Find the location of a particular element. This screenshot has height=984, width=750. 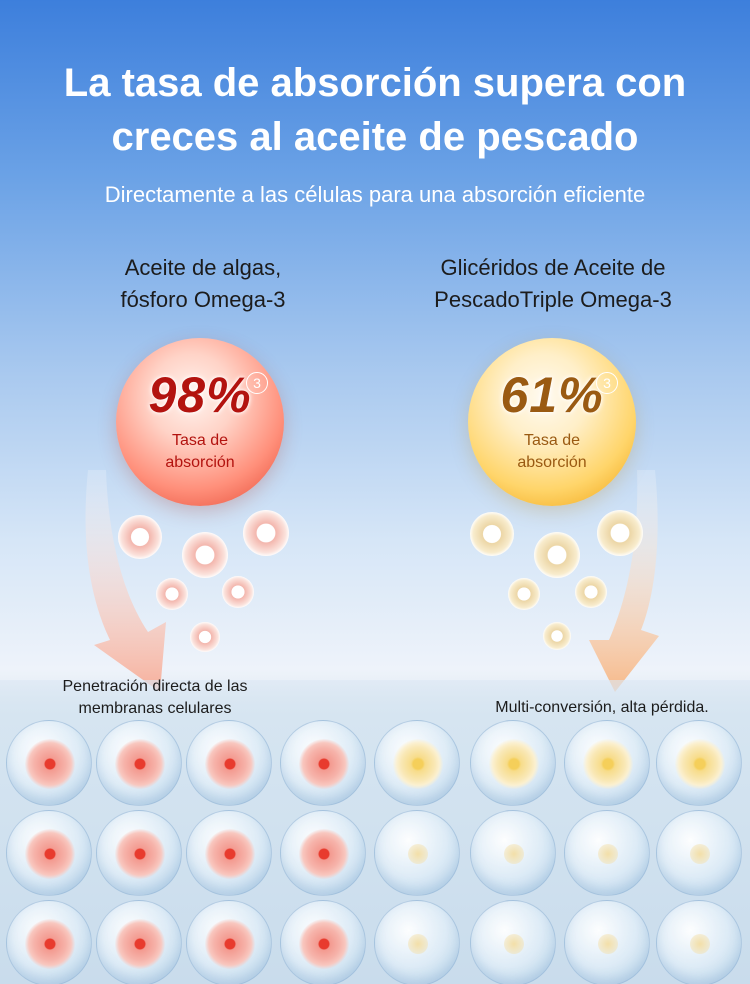

algae-caption-line-2: membranas celulares is located at coordinates (155, 708).